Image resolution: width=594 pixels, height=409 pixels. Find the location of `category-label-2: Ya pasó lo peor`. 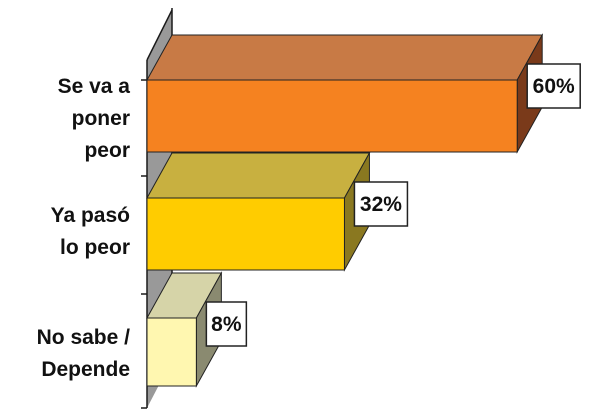

category-label-2: Ya pasó lo peor is located at coordinates (90, 231).